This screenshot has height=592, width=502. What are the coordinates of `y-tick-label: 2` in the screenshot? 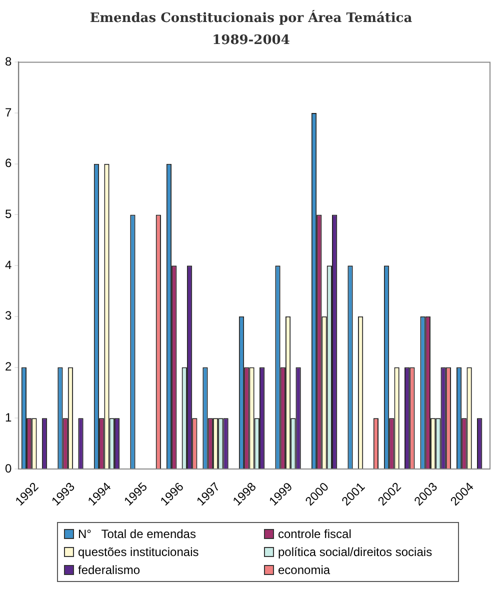 It's located at (8, 367).